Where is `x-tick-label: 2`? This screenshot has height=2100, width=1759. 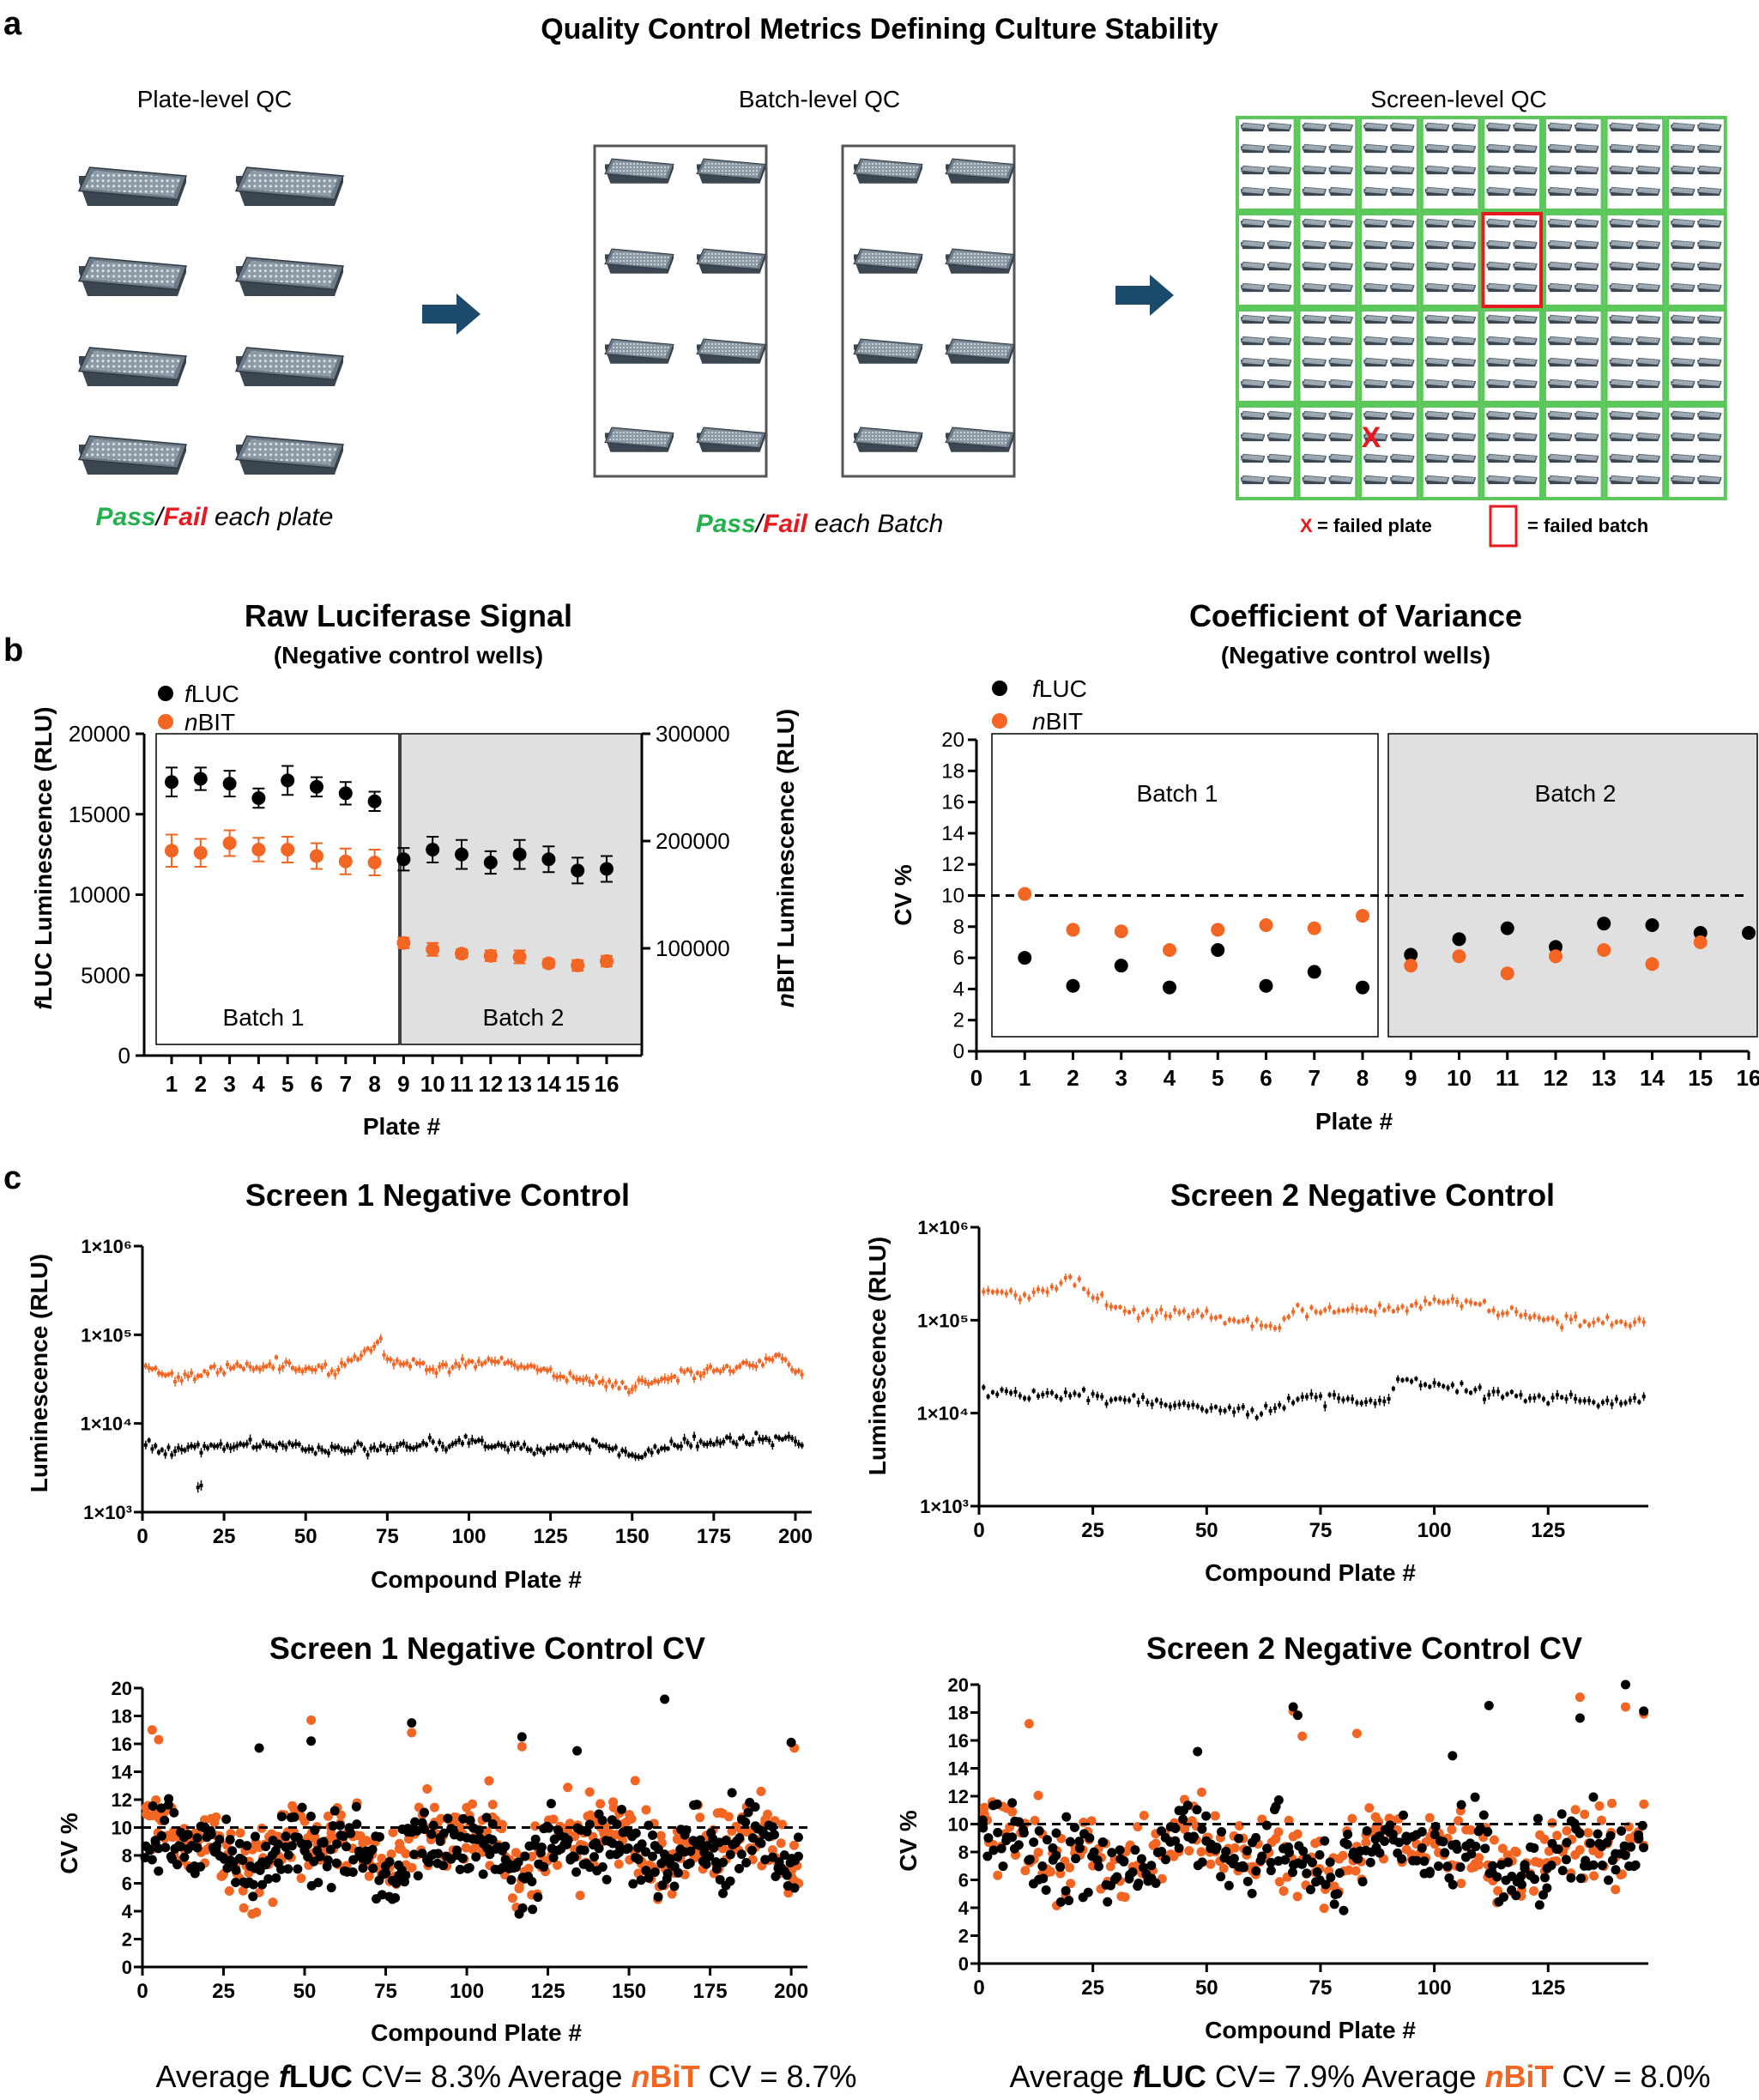 x-tick-label: 2 is located at coordinates (1073, 1078).